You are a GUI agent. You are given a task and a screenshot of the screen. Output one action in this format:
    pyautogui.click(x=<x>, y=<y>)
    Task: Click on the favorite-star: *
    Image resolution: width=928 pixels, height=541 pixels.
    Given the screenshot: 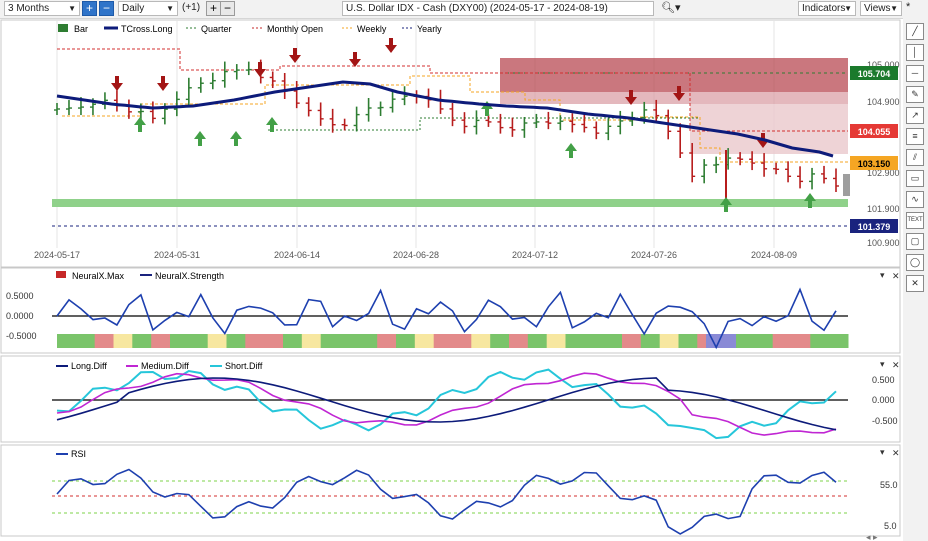 What is the action you would take?
    pyautogui.click(x=908, y=7)
    